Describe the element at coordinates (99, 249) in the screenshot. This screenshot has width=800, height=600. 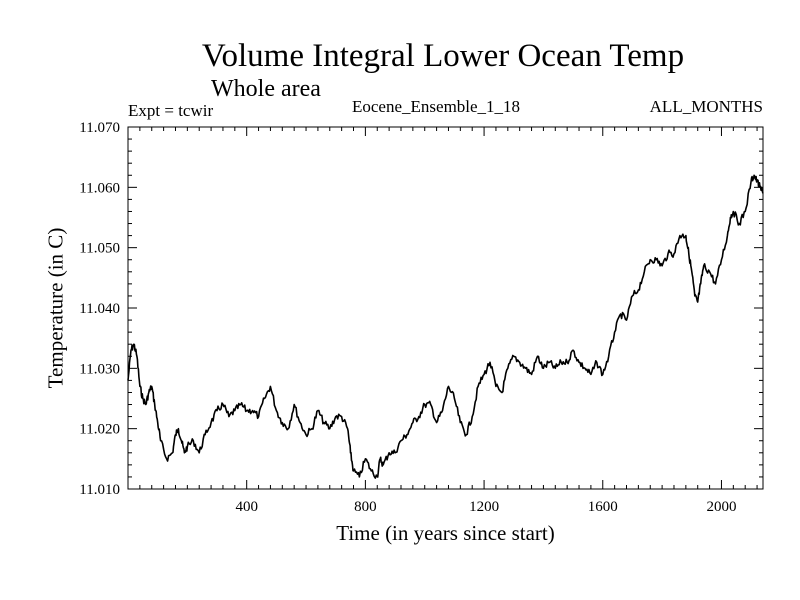
I see `y-tick-label: 11.050` at that location.